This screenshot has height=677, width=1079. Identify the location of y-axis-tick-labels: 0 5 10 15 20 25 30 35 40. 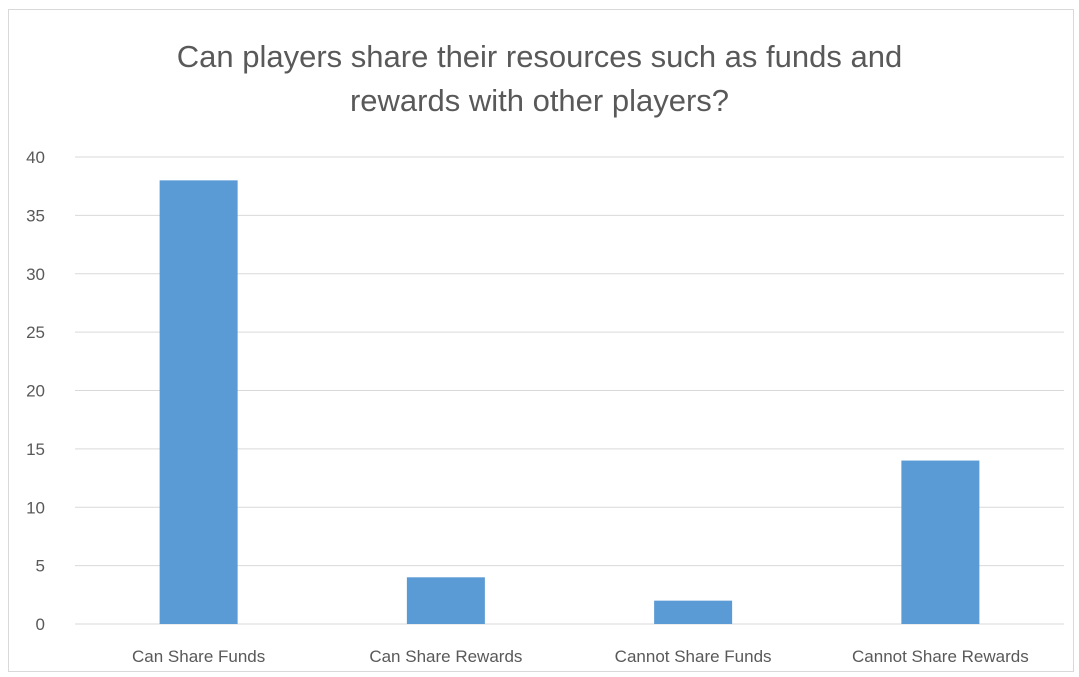
(35, 391).